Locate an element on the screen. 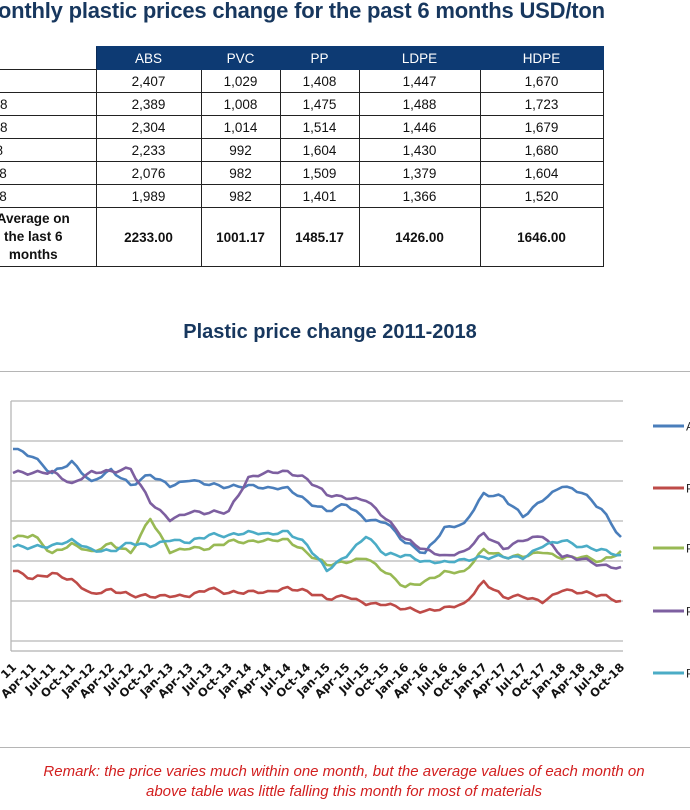  table-row: ec-18 1,989 982 1,401 1,366 1,520 is located at coordinates (302, 196).